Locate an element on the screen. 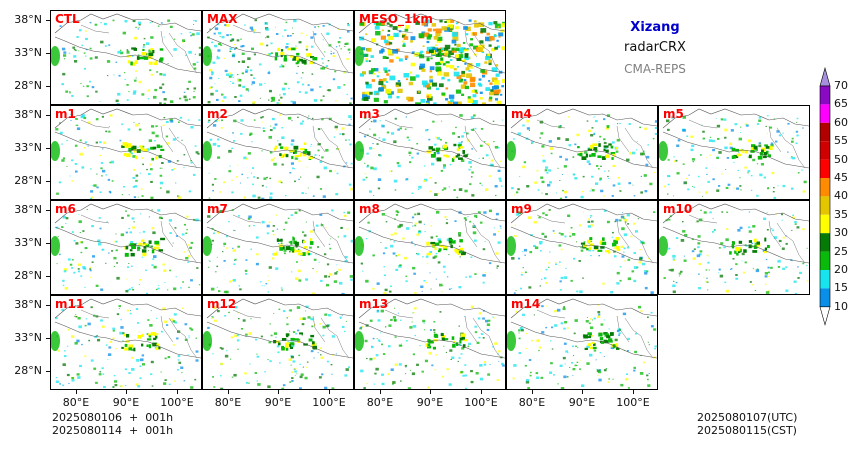 The height and width of the screenshot is (450, 860). map-panel-m12: m12 is located at coordinates (278, 342).